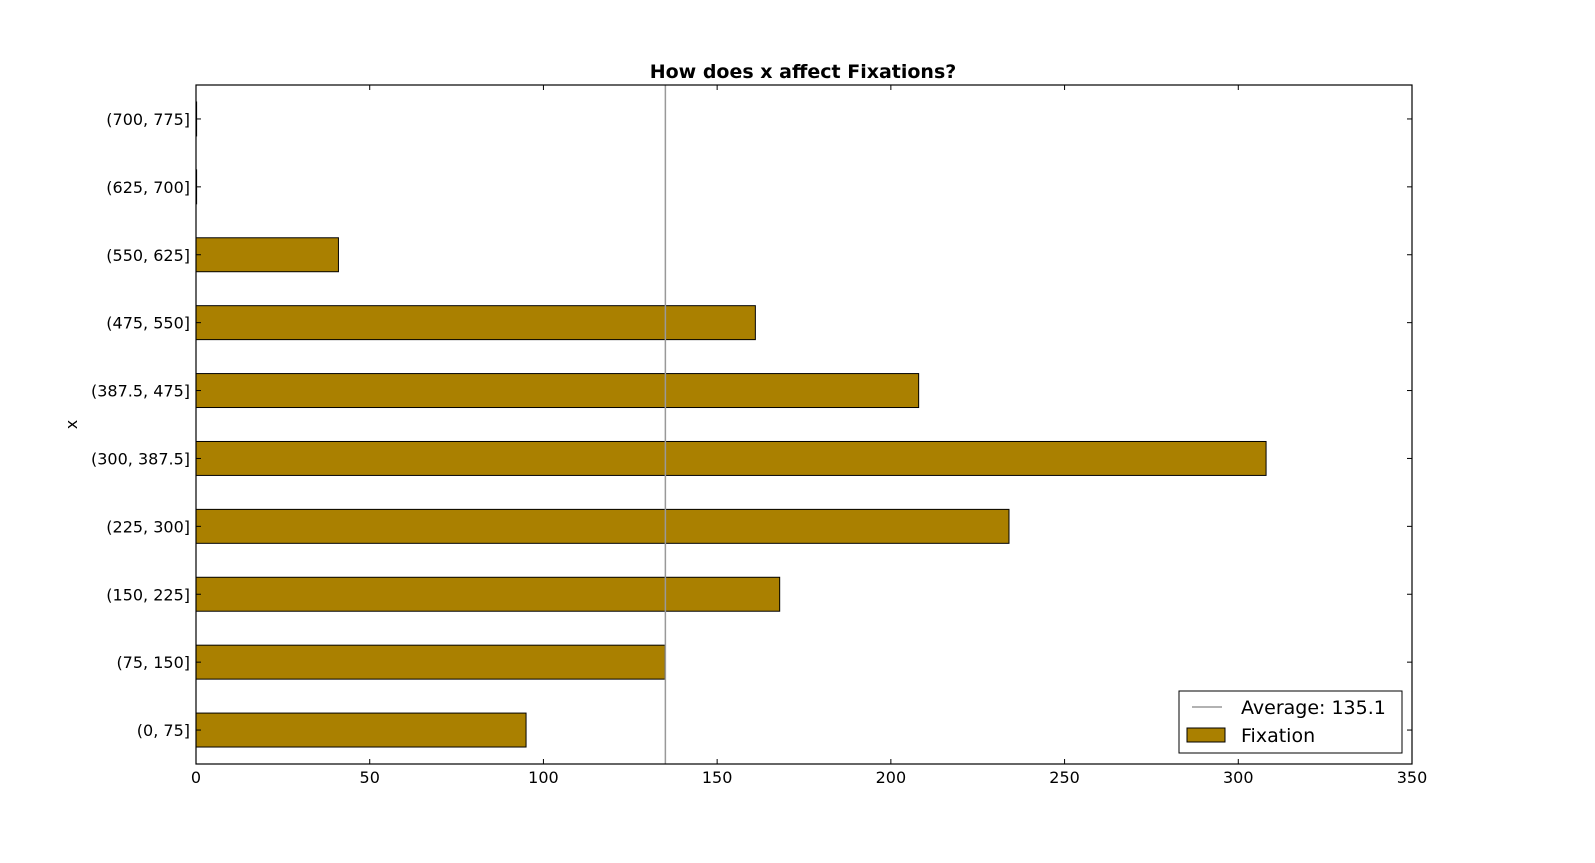 Image resolution: width=1595 pixels, height=863 pixels. I want to click on y-tick-label: (225, 300], so click(148, 526).